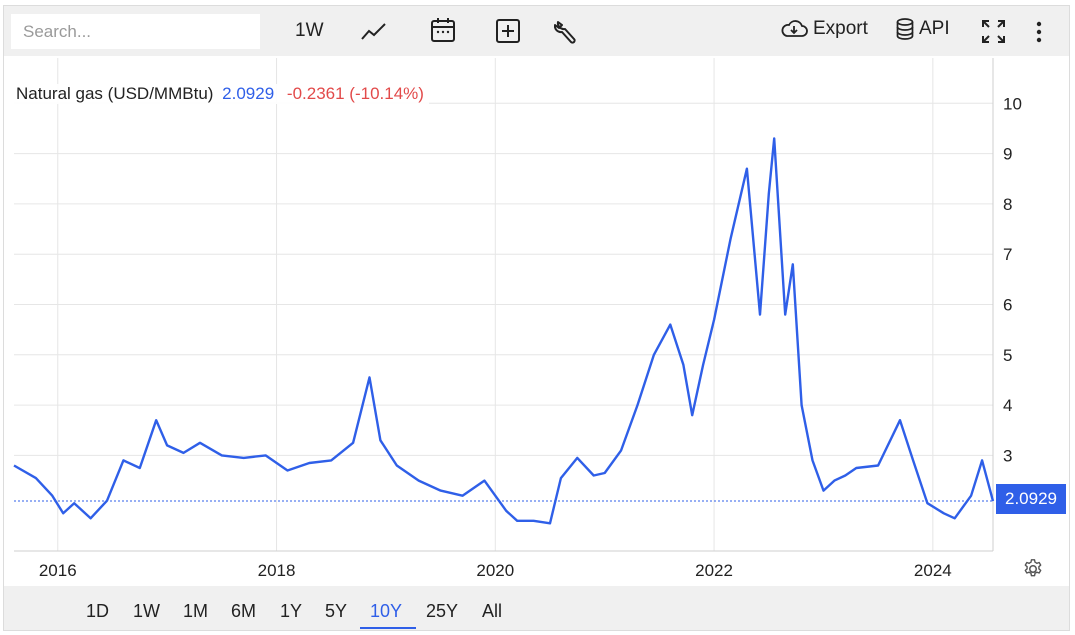 This screenshot has height=635, width=1075. I want to click on last-price-tag: 2.0929, so click(1031, 499).